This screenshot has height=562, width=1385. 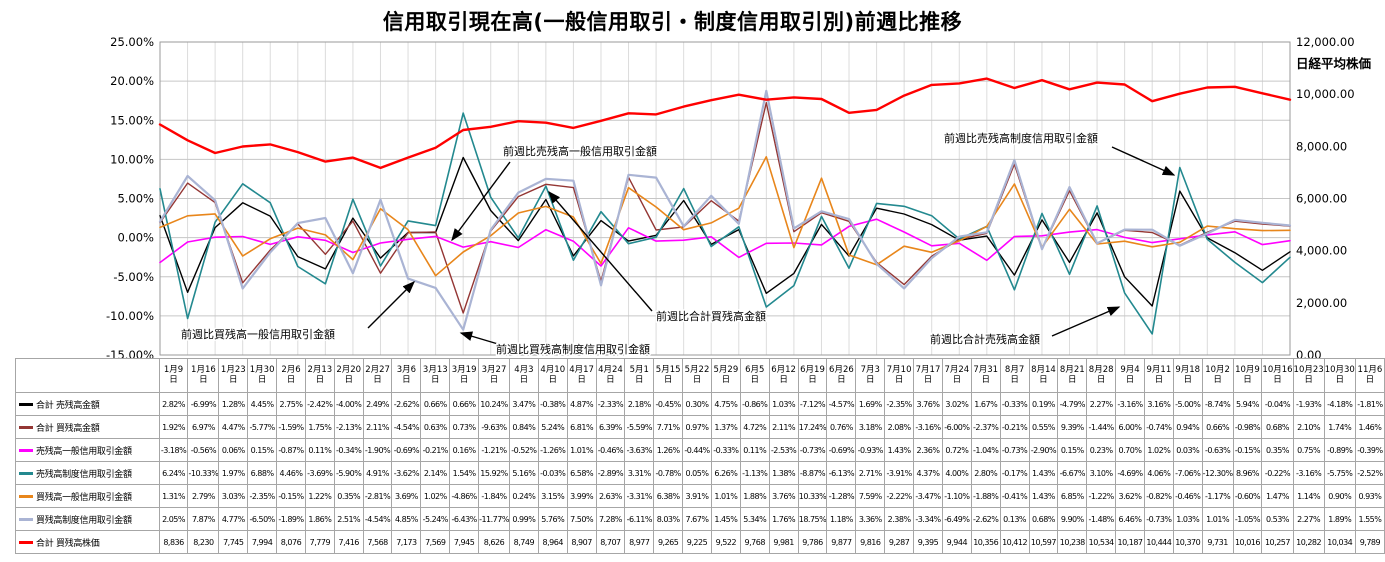 I want to click on column-header-date: 3月27 日, so click(x=494, y=375).